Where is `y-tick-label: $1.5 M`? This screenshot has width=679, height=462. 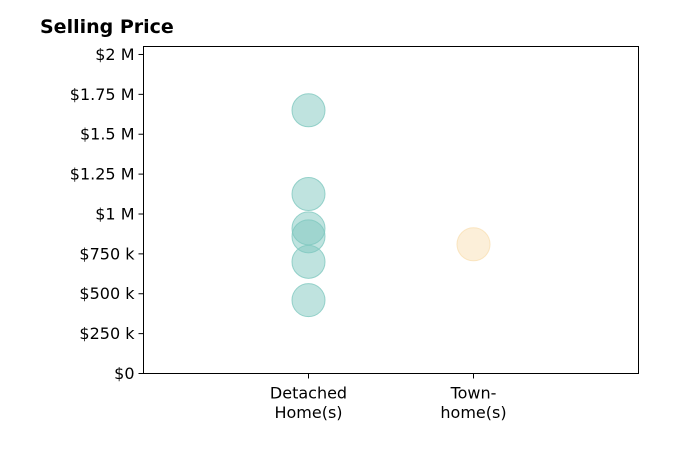 y-tick-label: $1.5 M is located at coordinates (107, 134).